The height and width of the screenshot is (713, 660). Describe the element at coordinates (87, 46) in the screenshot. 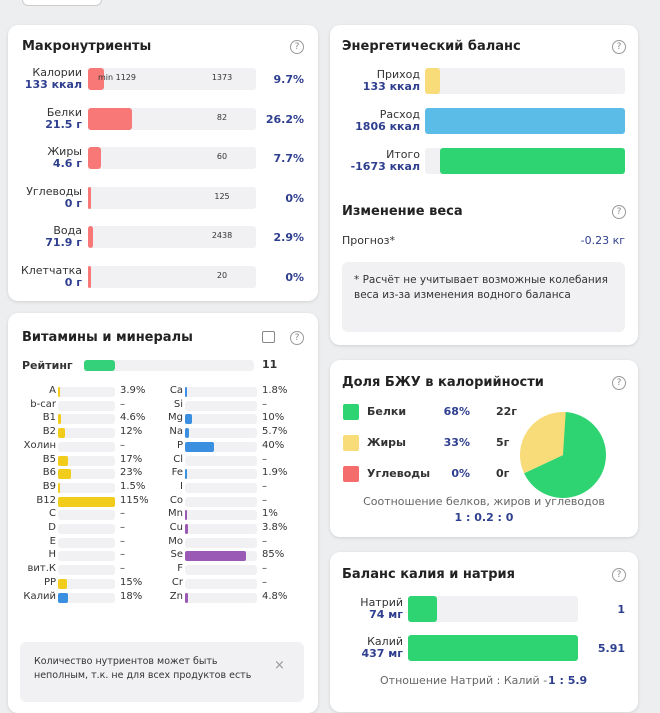

I see `card-title: Макронутриенты` at that location.